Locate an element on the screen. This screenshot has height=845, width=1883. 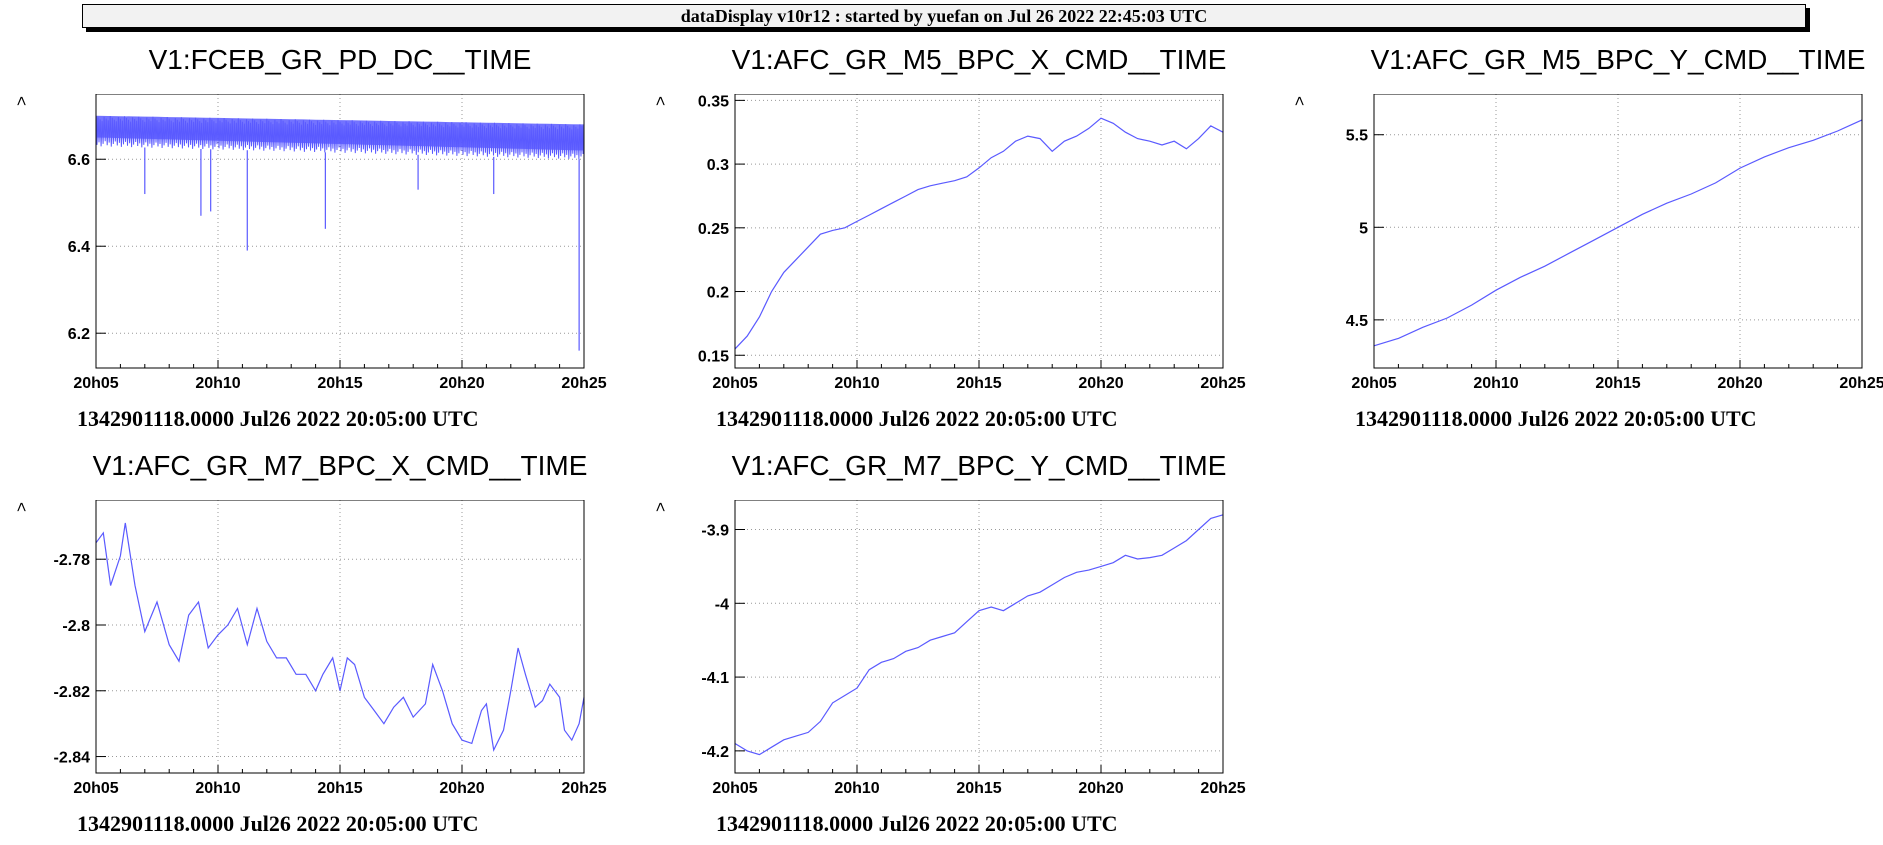
plot-area: 20h05 20h10 20h15 20h20 20h25 6.2 6.4 6.6 is located at coordinates (337, 243).